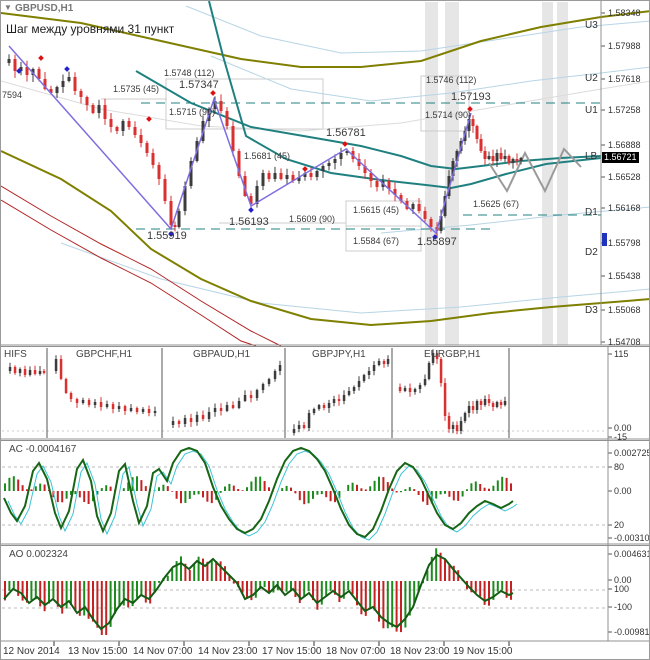 The image size is (650, 660). Describe the element at coordinates (189, 73) in the screenshot. I see `price-annotation: 1.5748 (112)` at that location.